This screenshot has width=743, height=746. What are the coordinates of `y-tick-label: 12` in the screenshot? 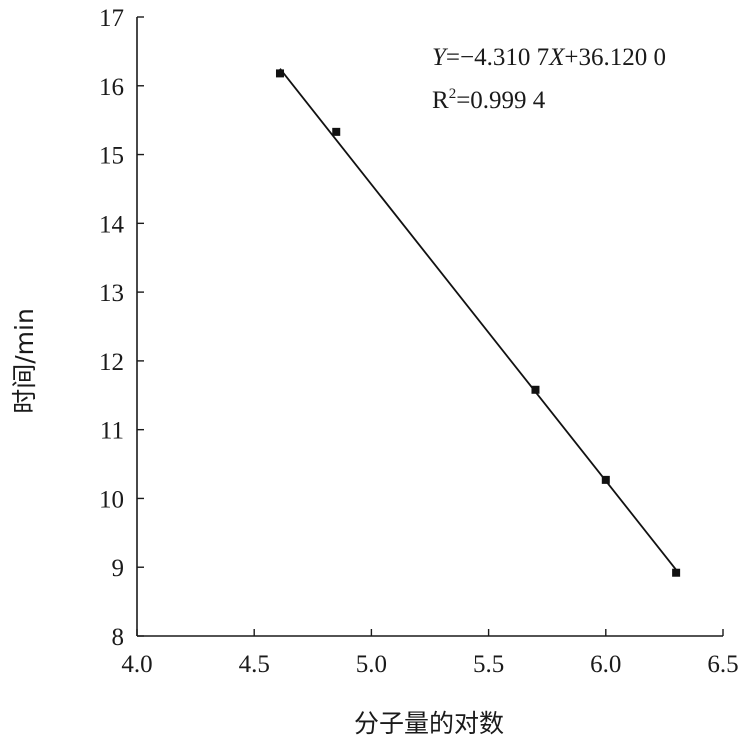 It's located at (111, 362).